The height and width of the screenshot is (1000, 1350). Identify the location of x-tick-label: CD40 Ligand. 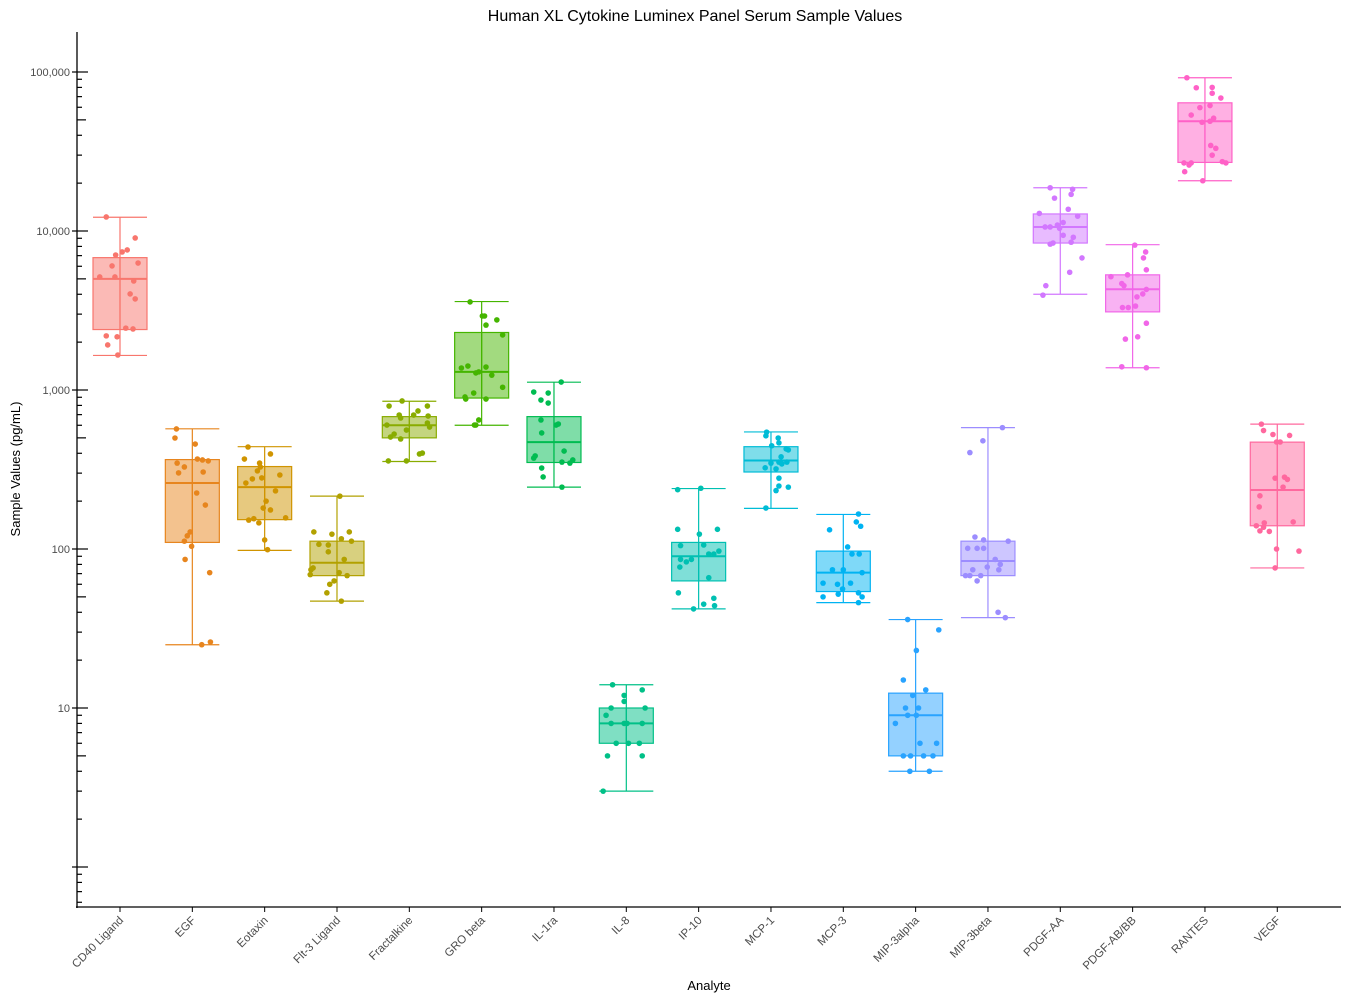
(98, 943).